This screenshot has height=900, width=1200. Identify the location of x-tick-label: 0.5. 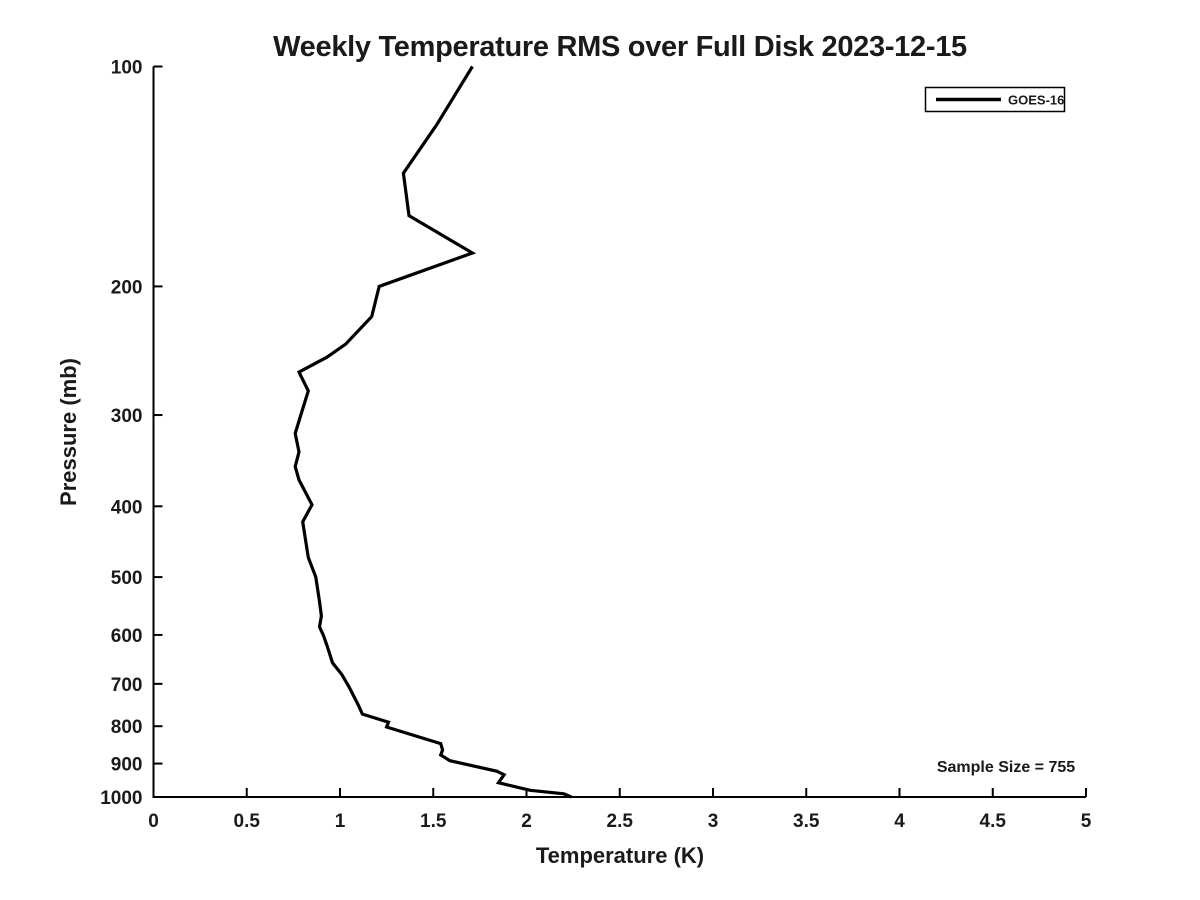
(247, 821).